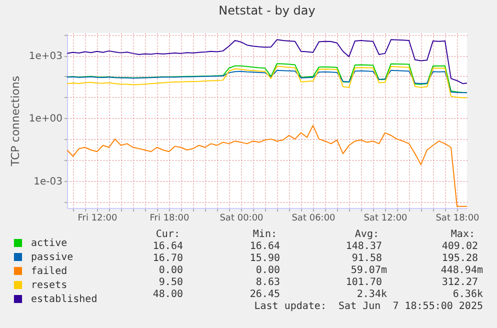 The width and height of the screenshot is (497, 328). Describe the element at coordinates (462, 235) in the screenshot. I see `text: Max:` at that location.